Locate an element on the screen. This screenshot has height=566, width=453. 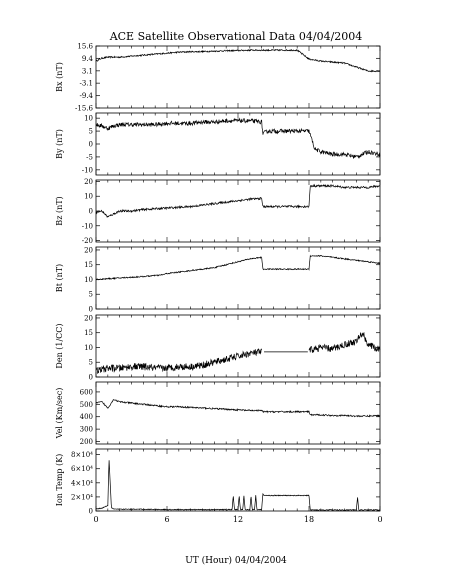
panel-4: 20 15 10 5 0 Den (1/CC) is located at coordinates (218, 348).